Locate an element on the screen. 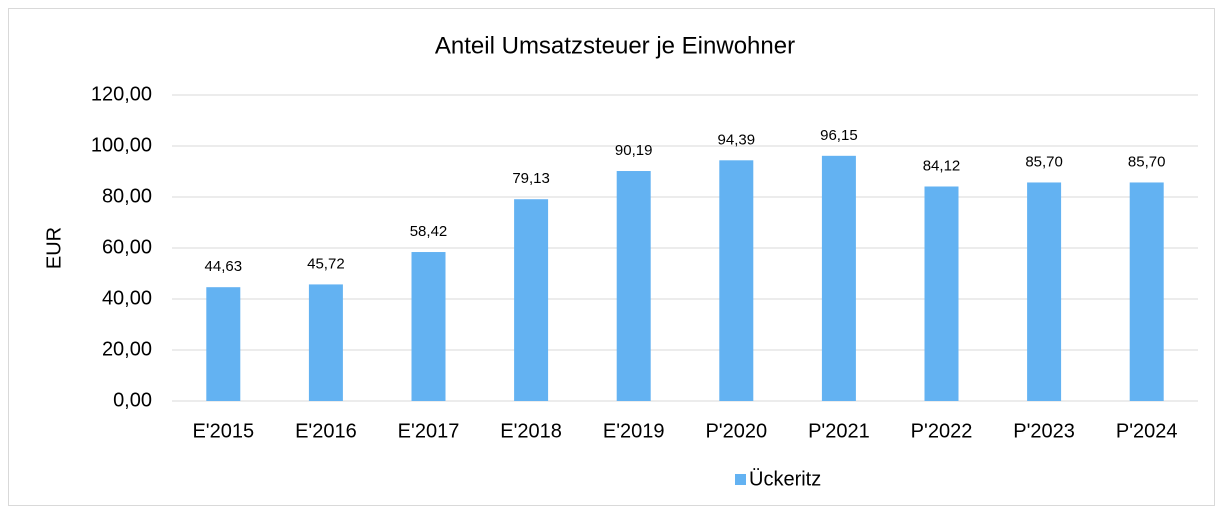  y-tick-label: 40,00 is located at coordinates (127, 298).